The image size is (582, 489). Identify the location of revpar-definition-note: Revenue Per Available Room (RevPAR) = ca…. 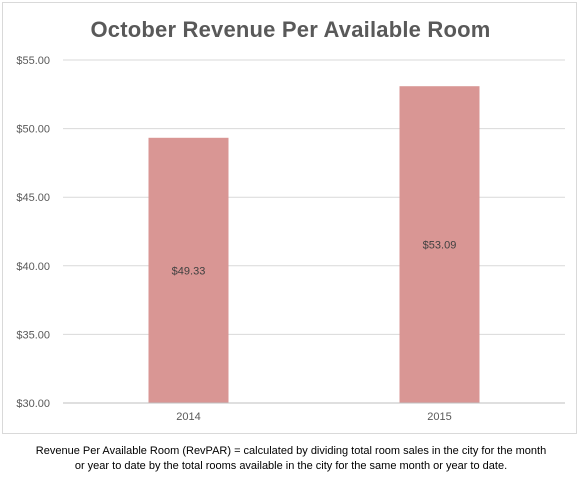
(291, 459).